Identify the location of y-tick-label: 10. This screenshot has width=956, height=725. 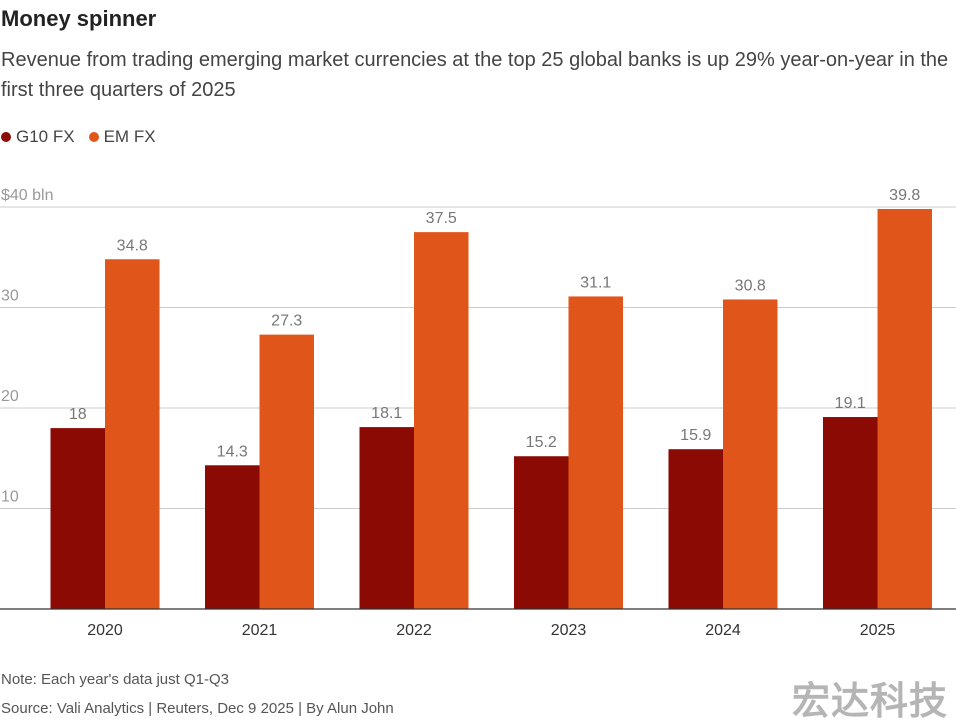
(10, 497).